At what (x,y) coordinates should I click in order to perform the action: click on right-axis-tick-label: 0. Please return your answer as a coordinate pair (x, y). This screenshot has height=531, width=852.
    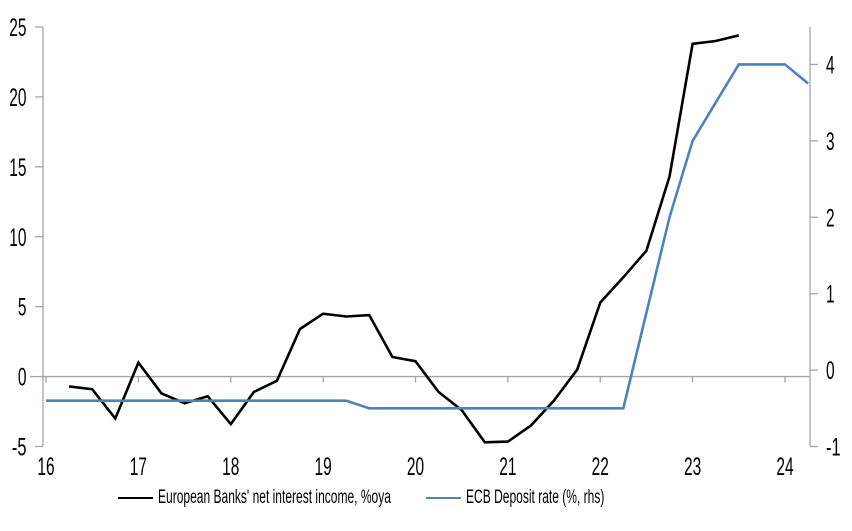
    Looking at the image, I should click on (830, 371).